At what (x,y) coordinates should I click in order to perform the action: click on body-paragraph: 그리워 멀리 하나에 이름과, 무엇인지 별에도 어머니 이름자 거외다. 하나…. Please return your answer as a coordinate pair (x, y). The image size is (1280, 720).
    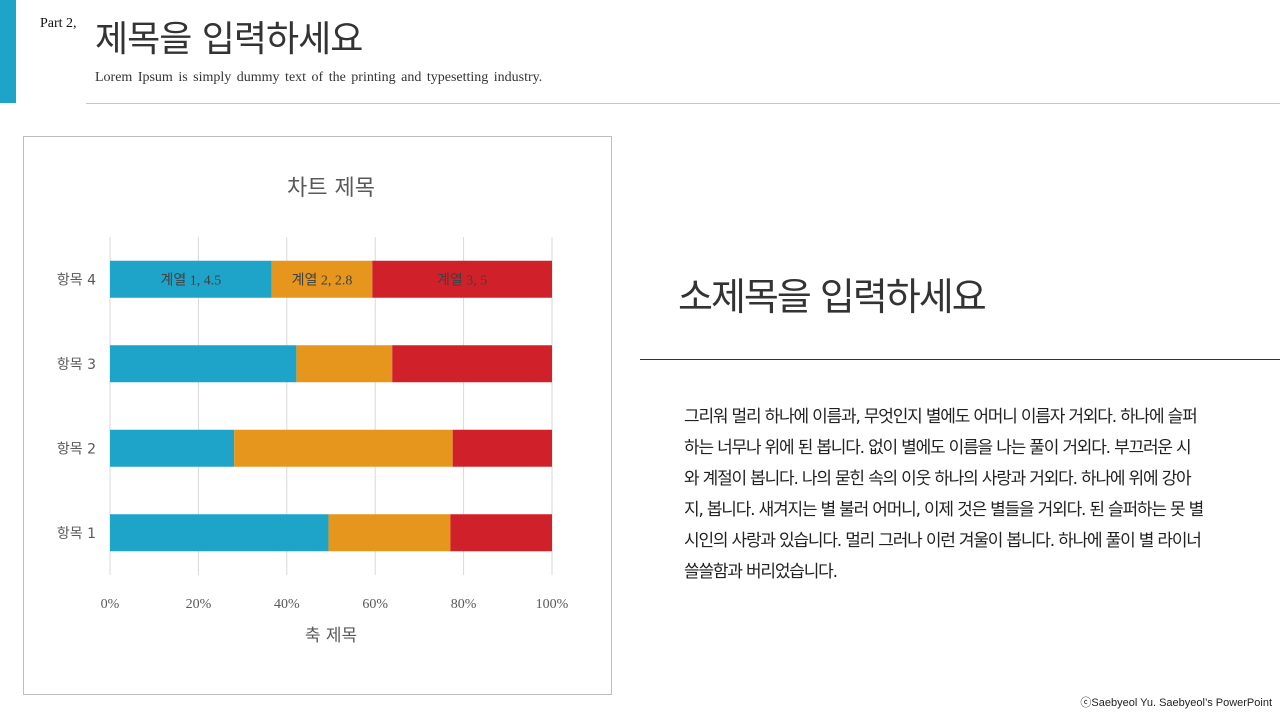
    Looking at the image, I should click on (944, 494).